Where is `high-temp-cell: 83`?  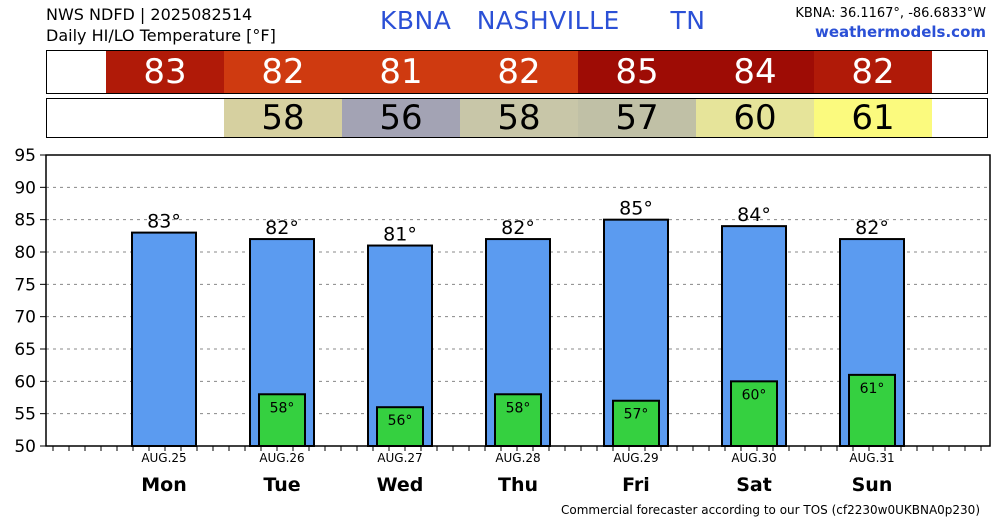 high-temp-cell: 83 is located at coordinates (165, 72).